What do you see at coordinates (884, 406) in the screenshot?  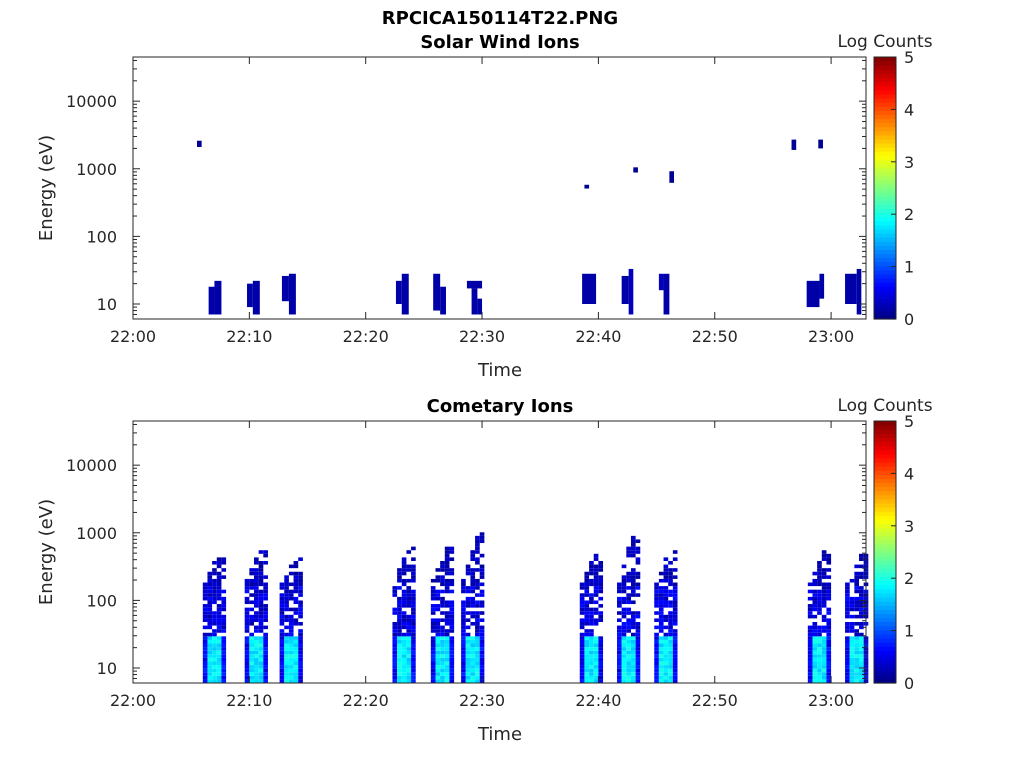 I see `colorbar-label-cometary: Log Counts` at bounding box center [884, 406].